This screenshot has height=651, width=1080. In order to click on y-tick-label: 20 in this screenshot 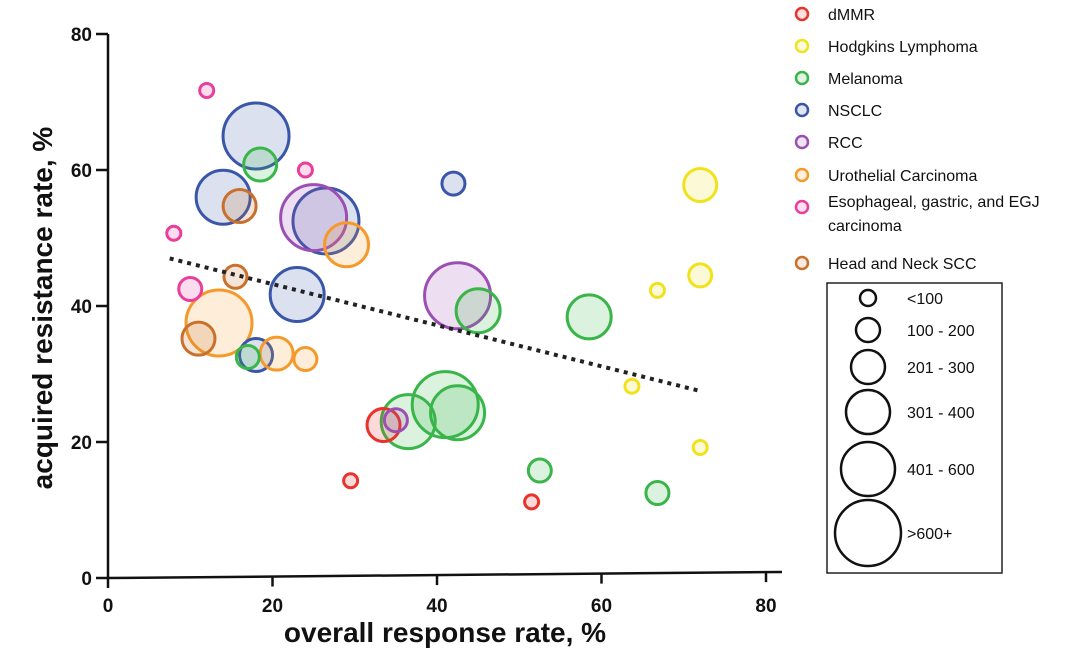, I will do `click(81, 443)`.